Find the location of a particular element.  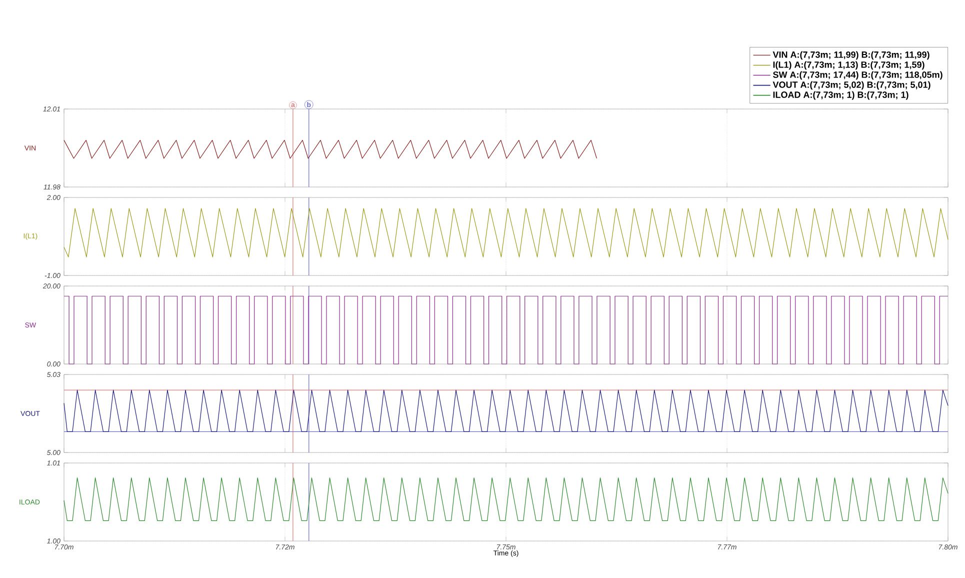

text: ILOAD A:(7,73m; 1) B:(7,73m; 1) is located at coordinates (840, 95).